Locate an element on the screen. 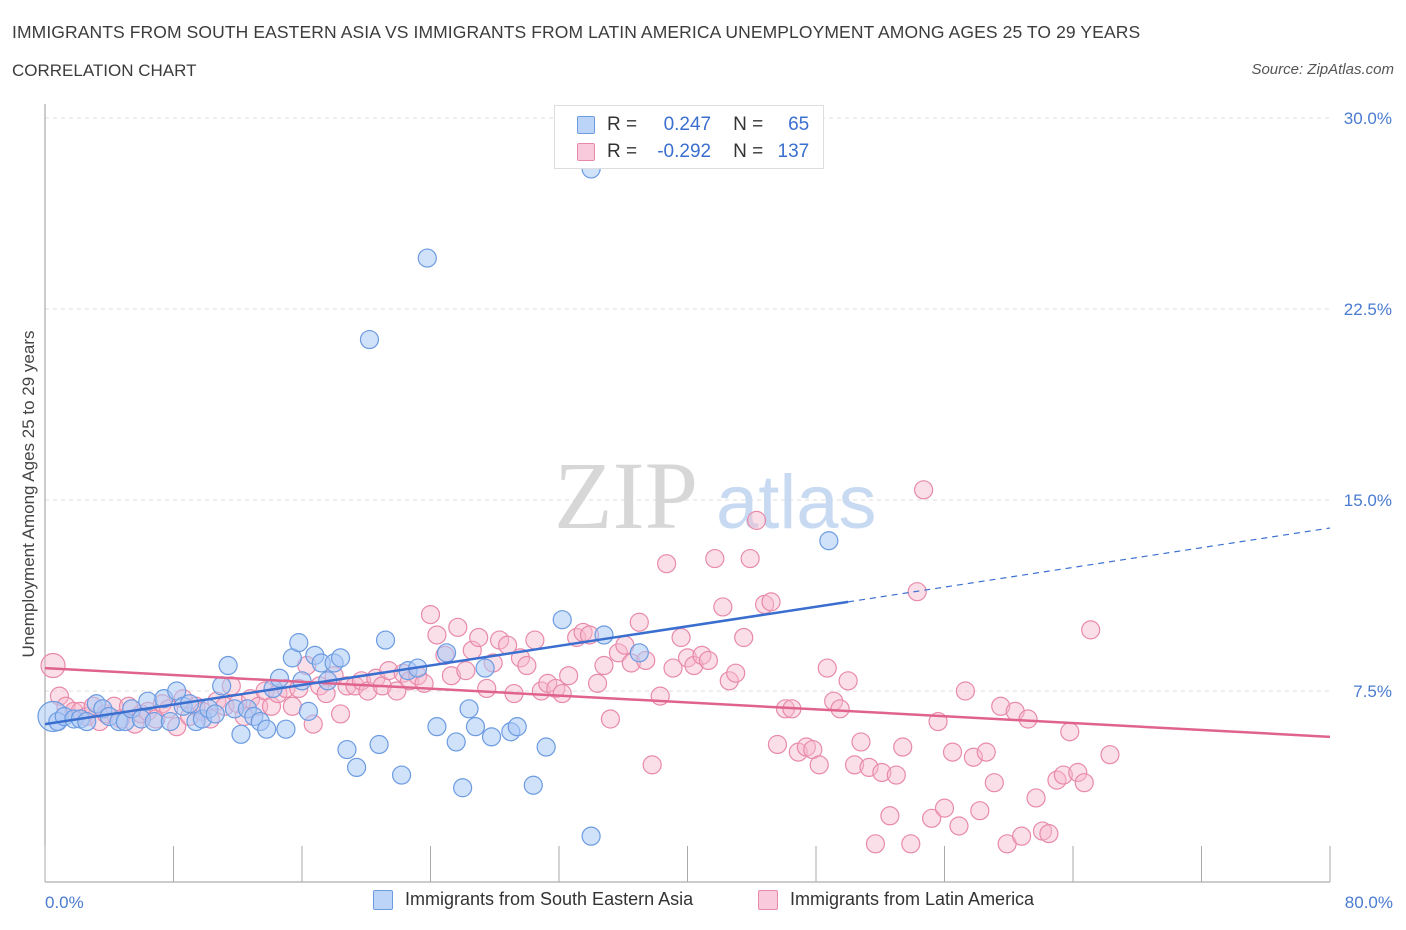  trend-line-latin-america is located at coordinates (687, 702).